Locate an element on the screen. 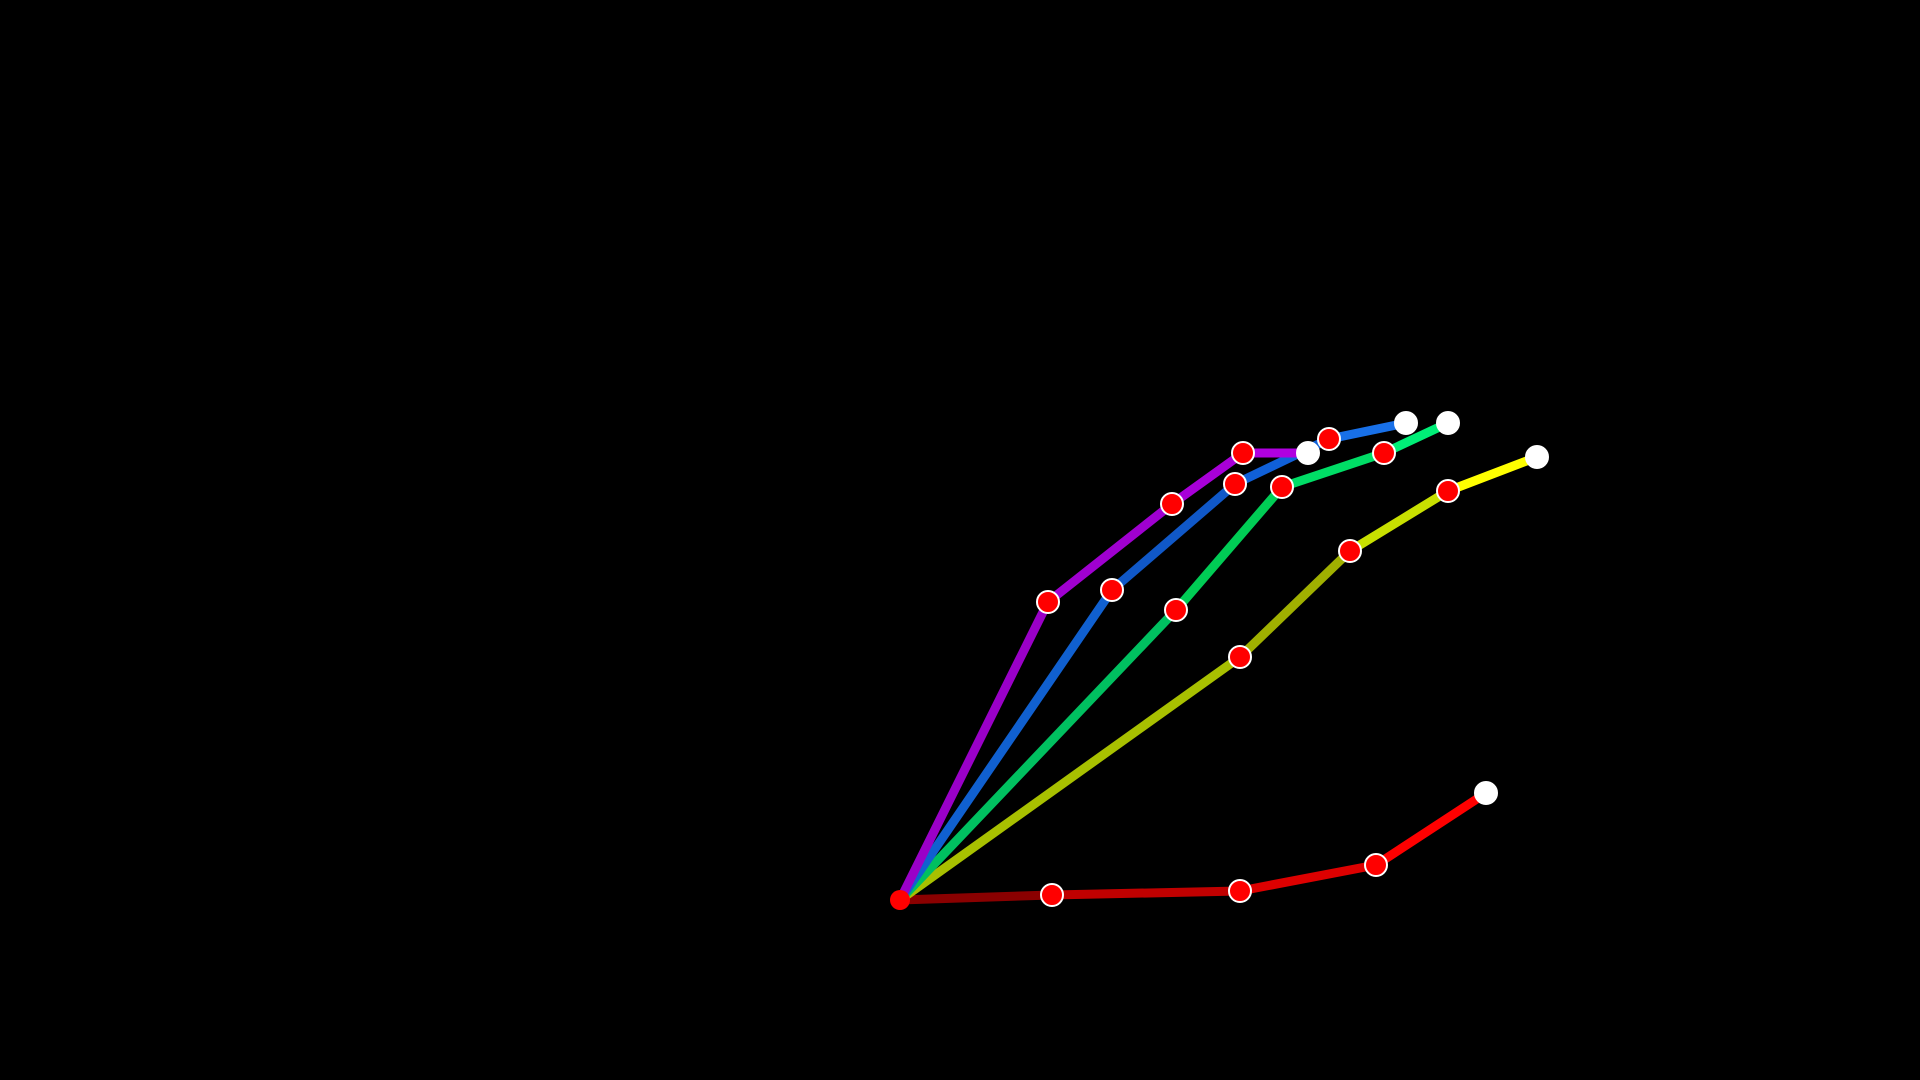 The height and width of the screenshot is (1080, 1920). middle-tip is located at coordinates (1448, 423).